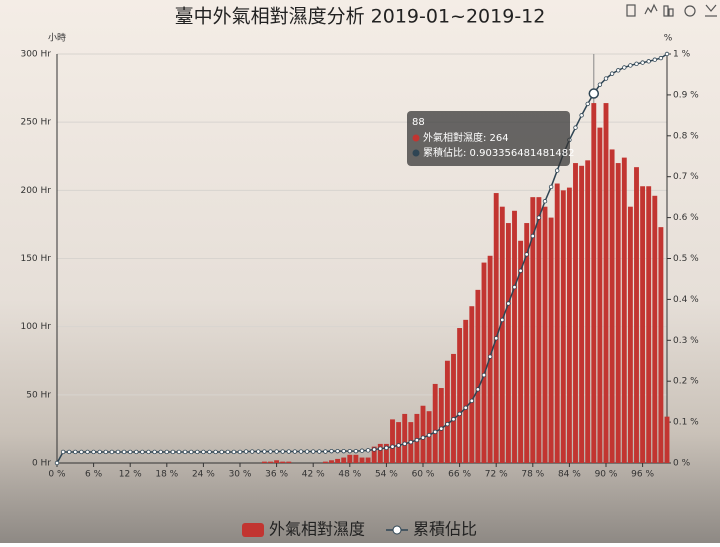 The width and height of the screenshot is (720, 547). What do you see at coordinates (57, 475) in the screenshot?
I see `x-tick-label: 0 %` at bounding box center [57, 475].